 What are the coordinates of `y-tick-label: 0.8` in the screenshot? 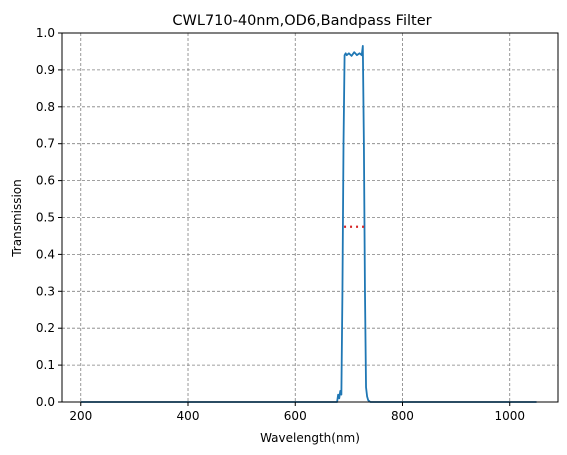 It's located at (45, 107).